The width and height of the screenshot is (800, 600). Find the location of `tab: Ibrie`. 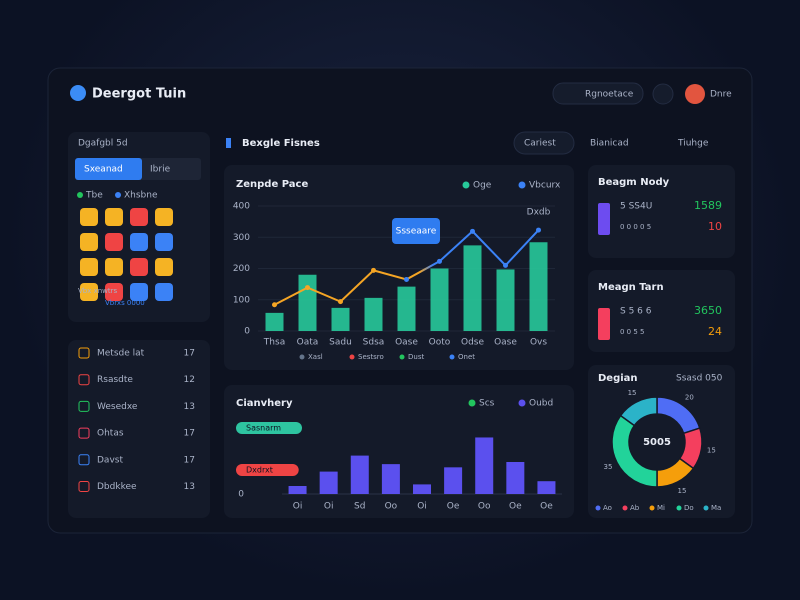

tab: Ibrie is located at coordinates (160, 170).